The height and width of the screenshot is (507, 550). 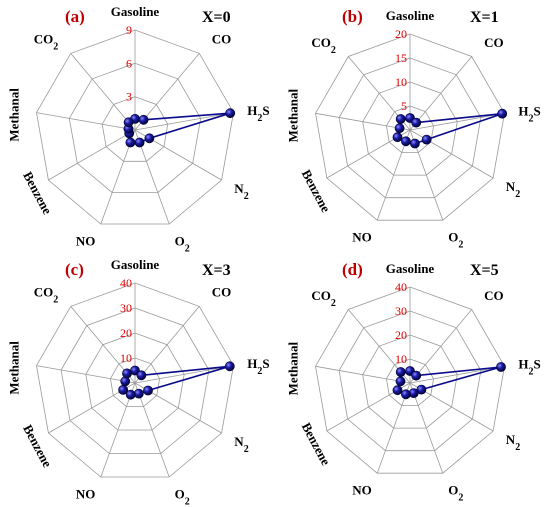 I want to click on point-methanal, so click(x=399, y=128).